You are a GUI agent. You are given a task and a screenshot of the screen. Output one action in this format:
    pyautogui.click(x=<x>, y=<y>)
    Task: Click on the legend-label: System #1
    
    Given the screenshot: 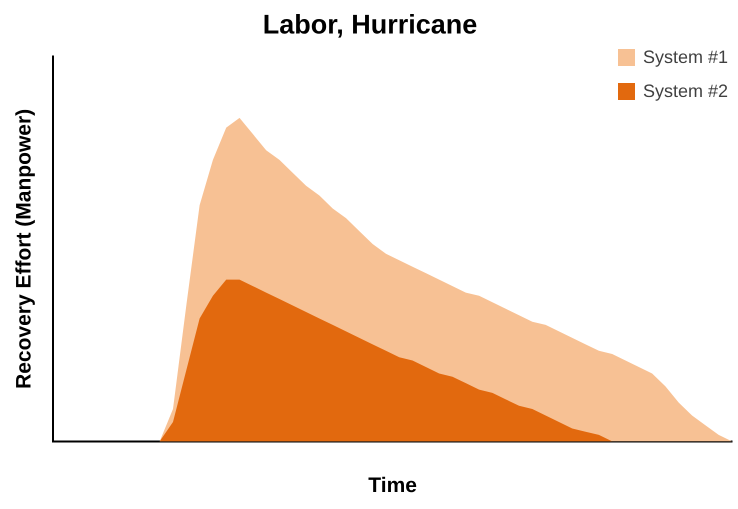 What is the action you would take?
    pyautogui.click(x=685, y=57)
    